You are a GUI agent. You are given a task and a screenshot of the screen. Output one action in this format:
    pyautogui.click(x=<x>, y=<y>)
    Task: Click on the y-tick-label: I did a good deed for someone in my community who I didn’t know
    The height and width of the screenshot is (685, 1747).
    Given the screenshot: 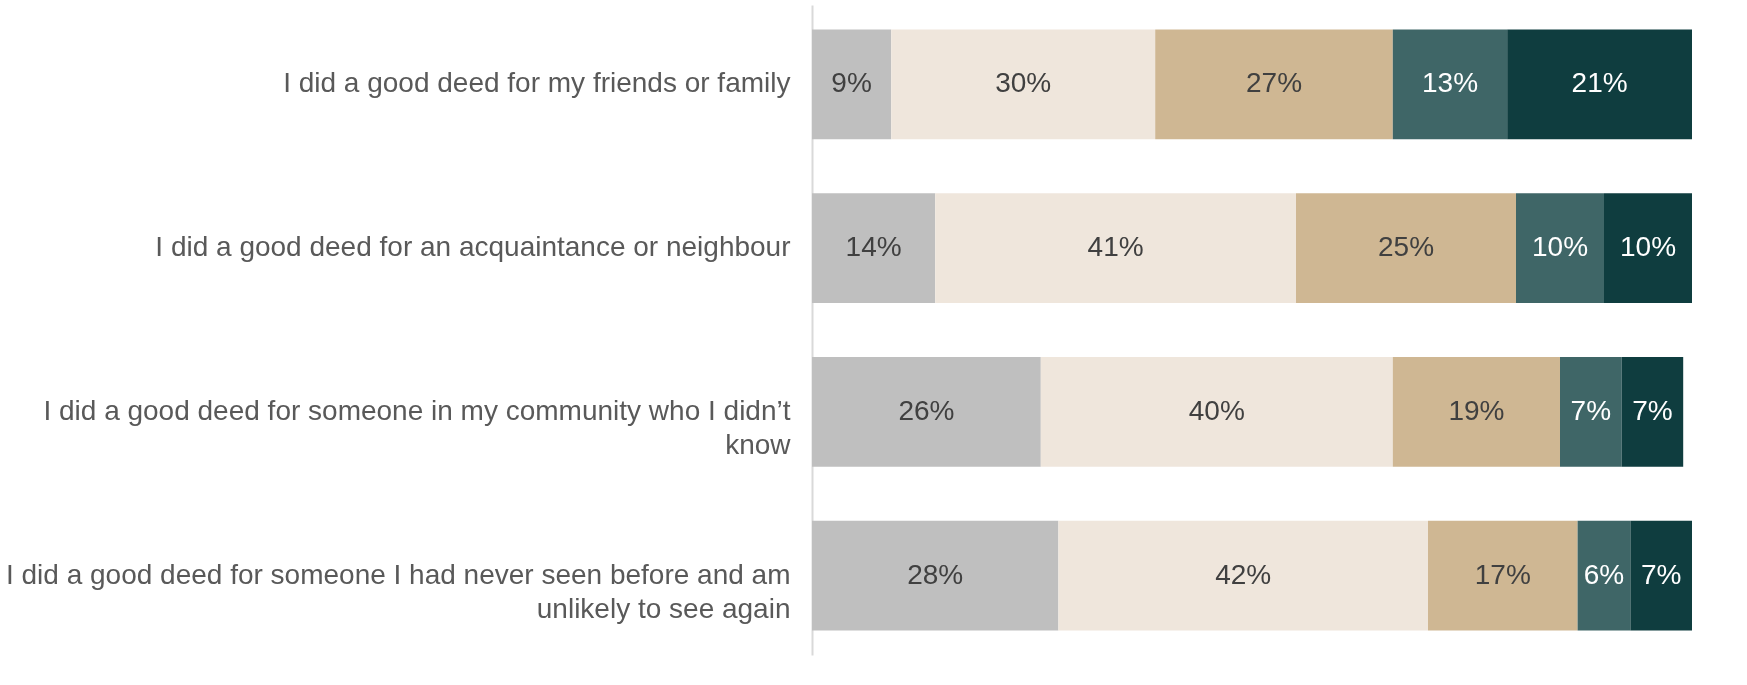 What is the action you would take?
    pyautogui.click(x=417, y=427)
    